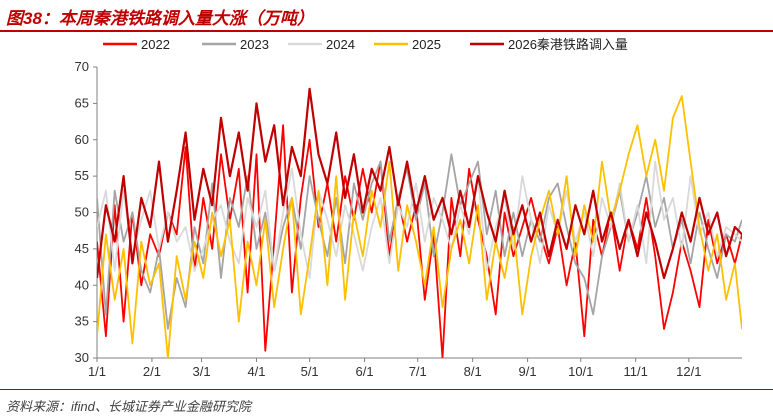 This screenshot has height=418, width=773. I want to click on y-tick-label: 60, so click(82, 139).